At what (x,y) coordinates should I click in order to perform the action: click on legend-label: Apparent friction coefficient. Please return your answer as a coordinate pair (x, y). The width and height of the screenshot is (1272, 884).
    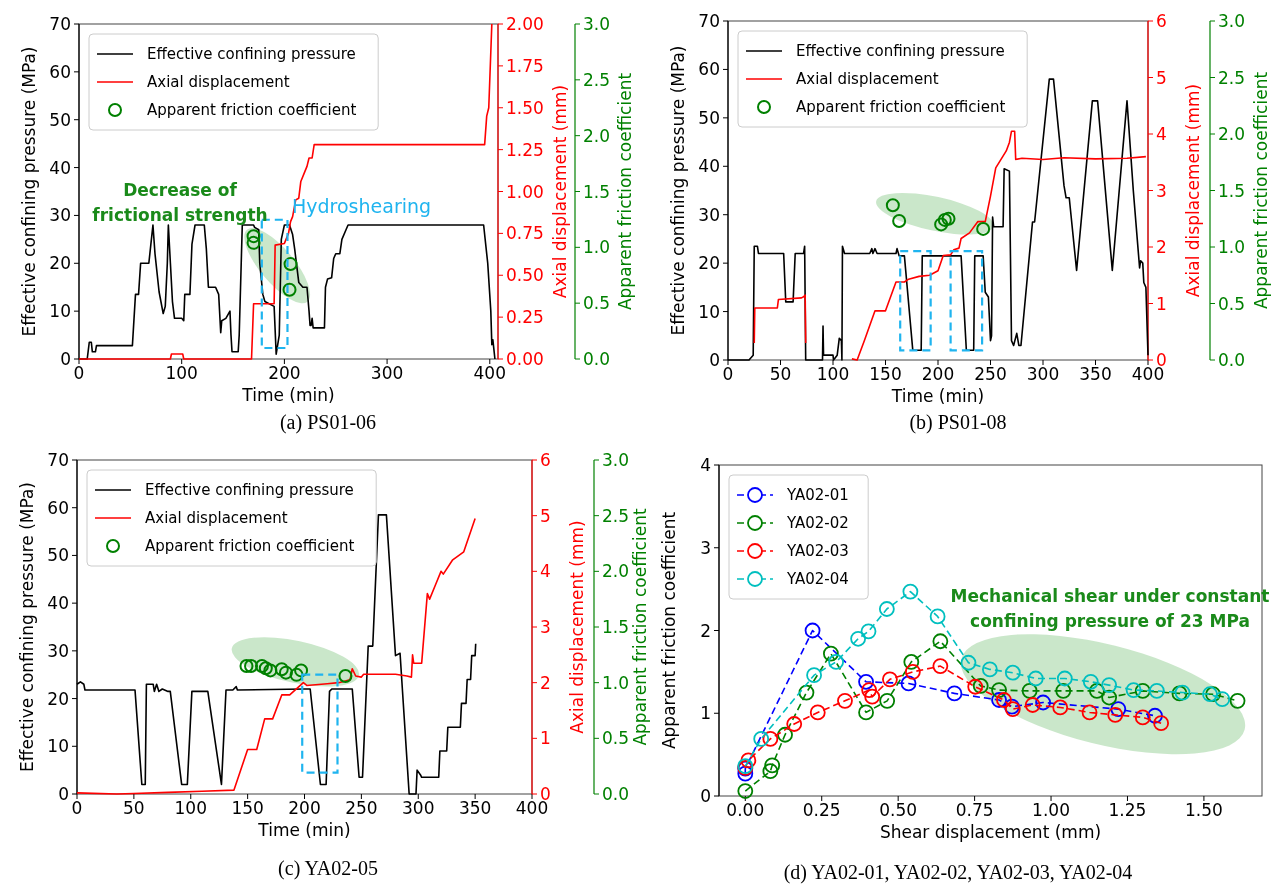
    Looking at the image, I should click on (901, 107).